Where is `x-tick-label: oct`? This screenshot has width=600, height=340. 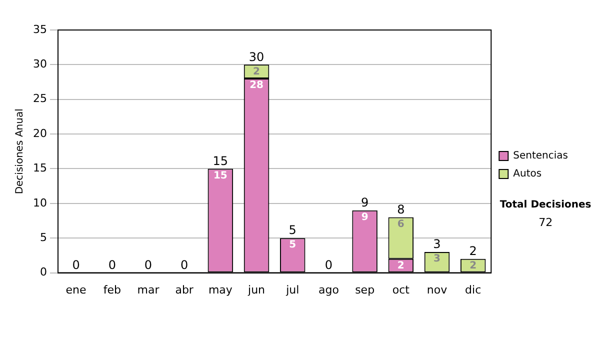
x-tick-label: oct is located at coordinates (401, 289).